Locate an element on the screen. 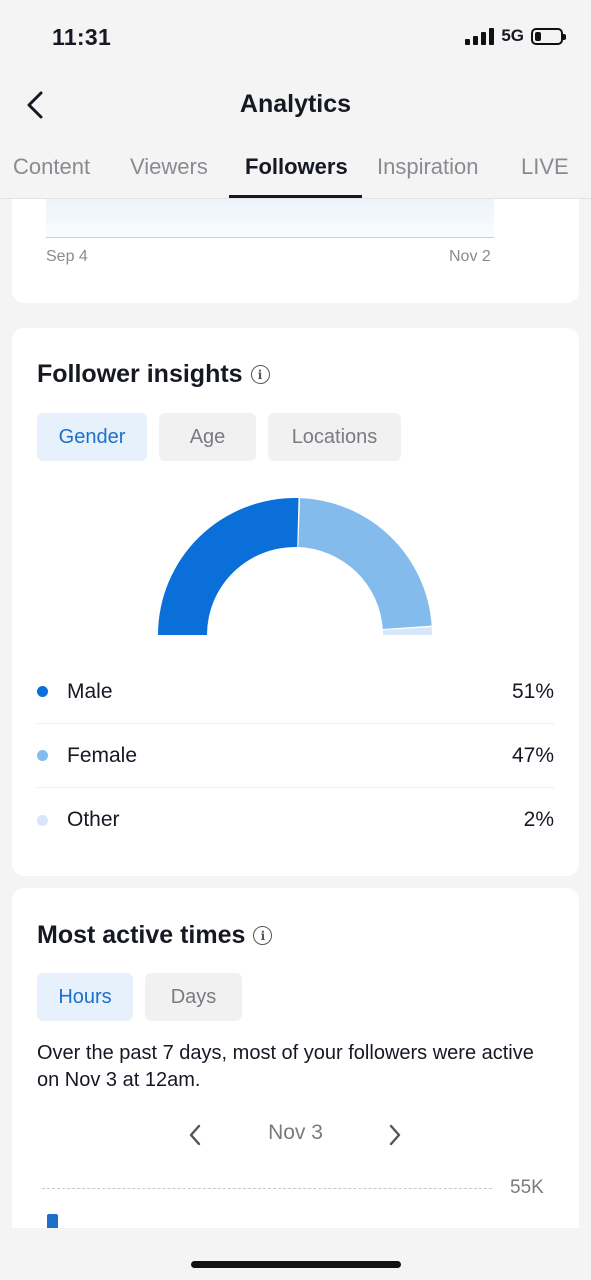  legend-label-other: Other is located at coordinates (93, 819).